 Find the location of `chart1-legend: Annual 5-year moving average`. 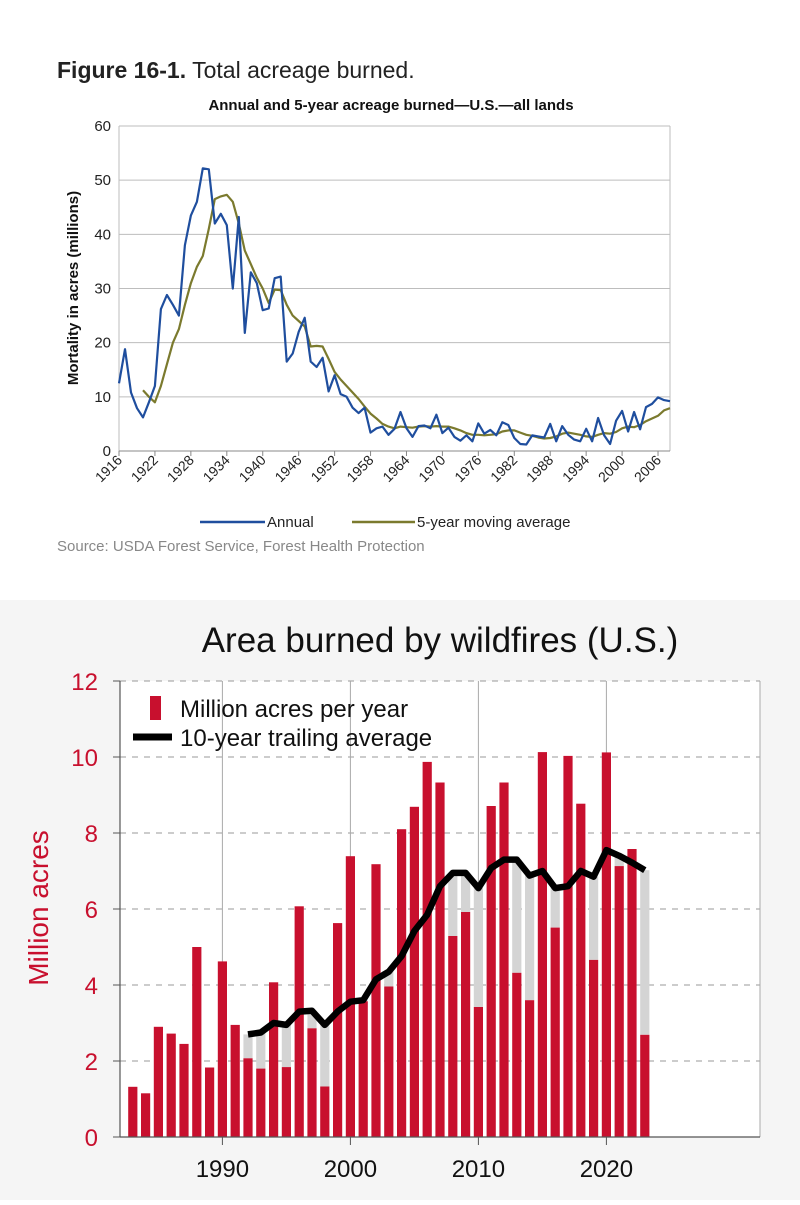

chart1-legend: Annual 5-year moving average is located at coordinates (385, 522).